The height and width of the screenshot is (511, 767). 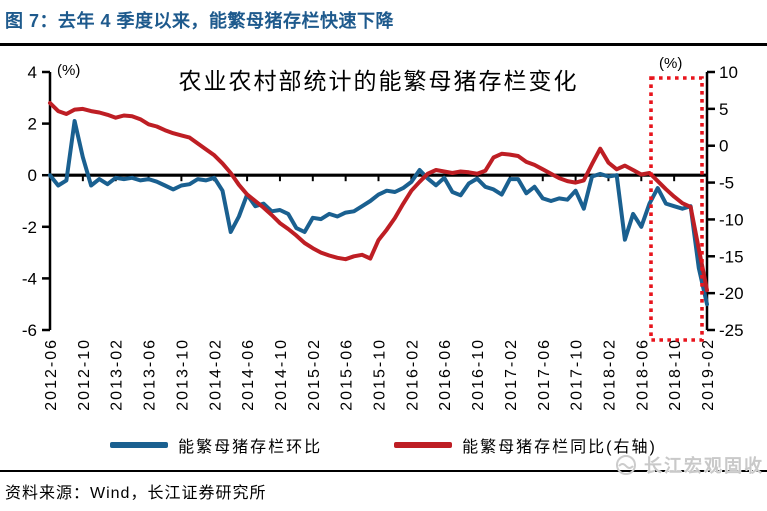 I want to click on yoy-line-swatch-icon, so click(x=423, y=445).